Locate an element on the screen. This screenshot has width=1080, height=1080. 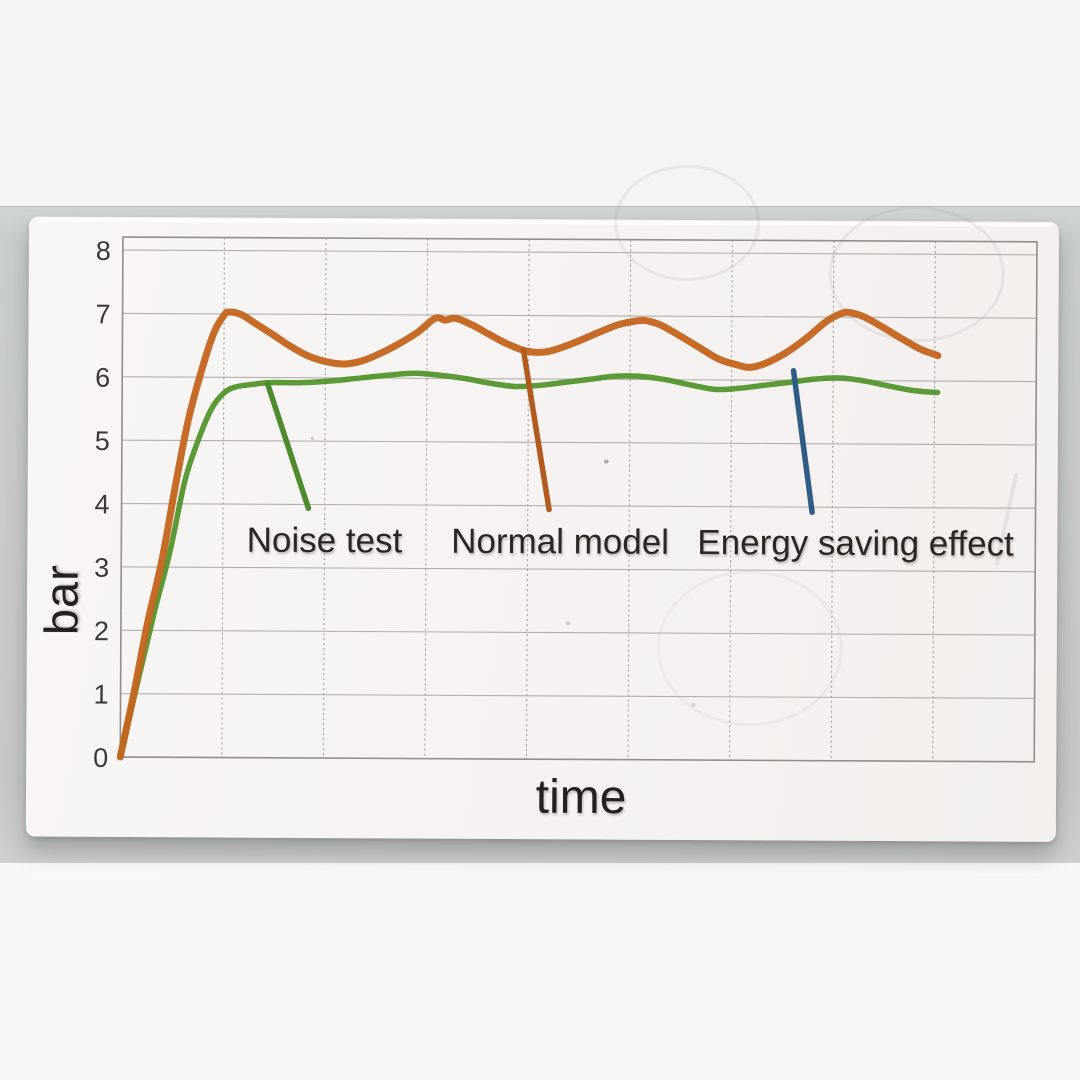
annotation-noise-test: Noise test is located at coordinates (324, 540).